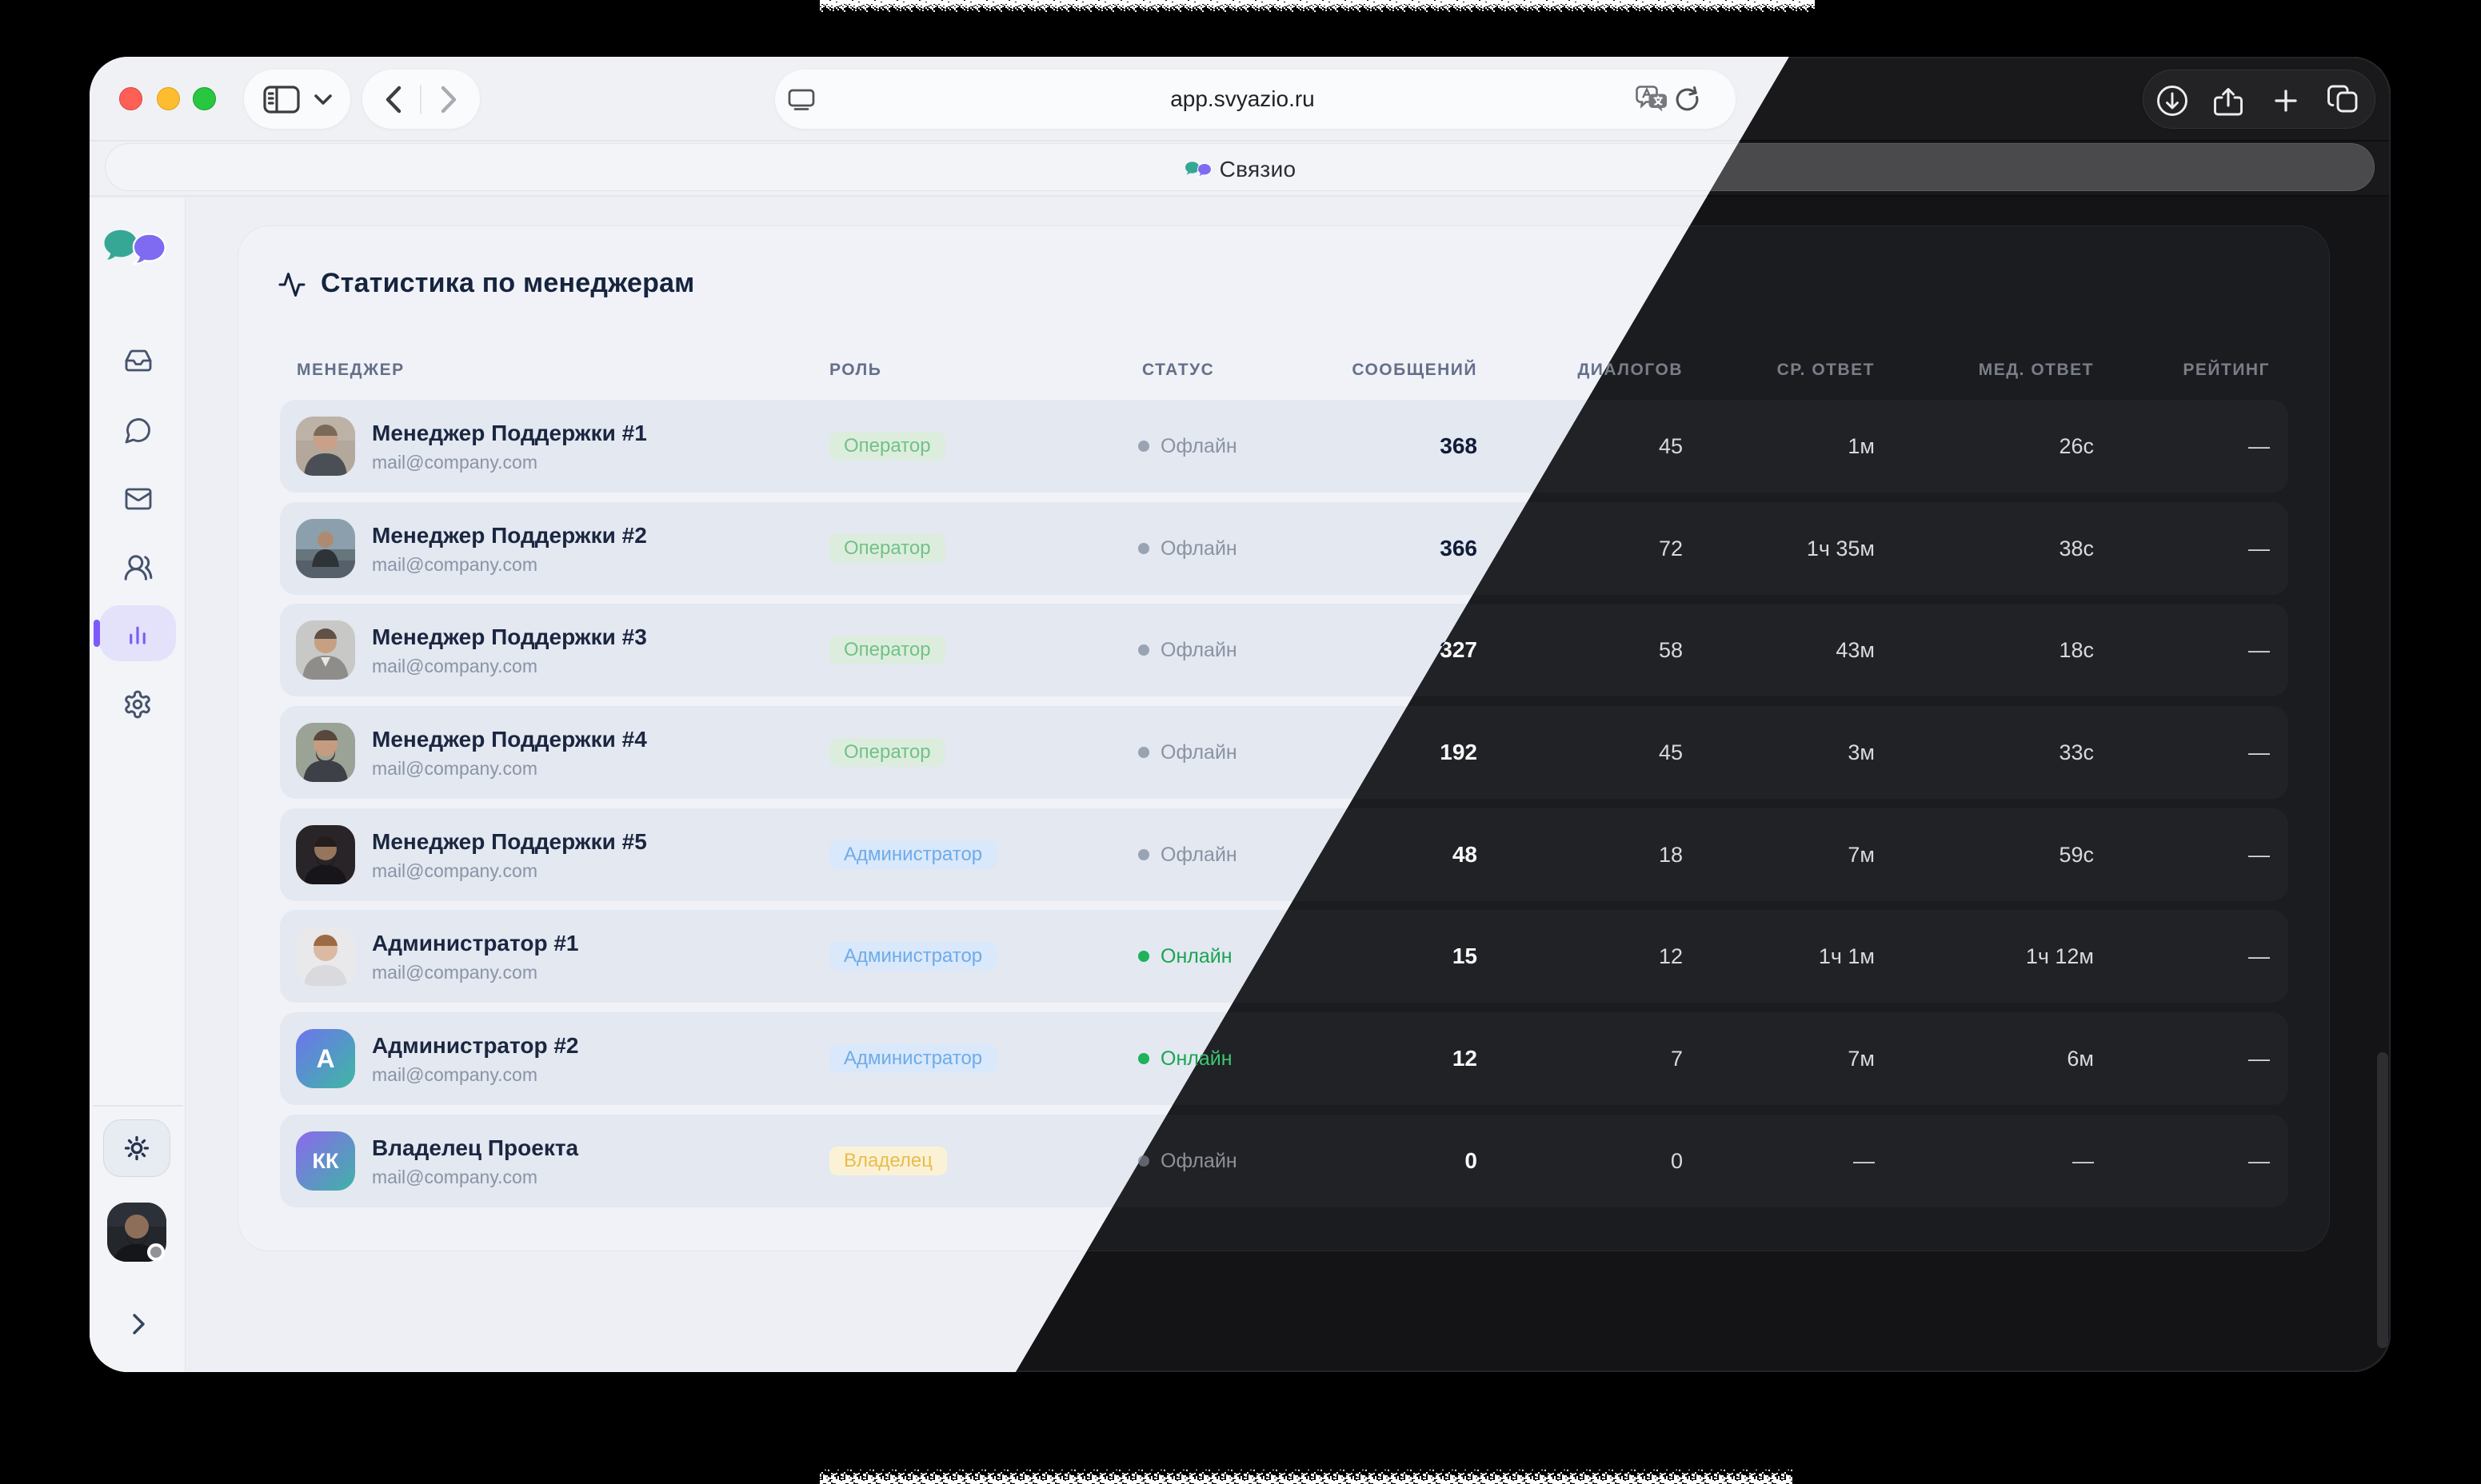 This screenshot has height=1484, width=2481. I want to click on svg-text: КК, so click(326, 1161).